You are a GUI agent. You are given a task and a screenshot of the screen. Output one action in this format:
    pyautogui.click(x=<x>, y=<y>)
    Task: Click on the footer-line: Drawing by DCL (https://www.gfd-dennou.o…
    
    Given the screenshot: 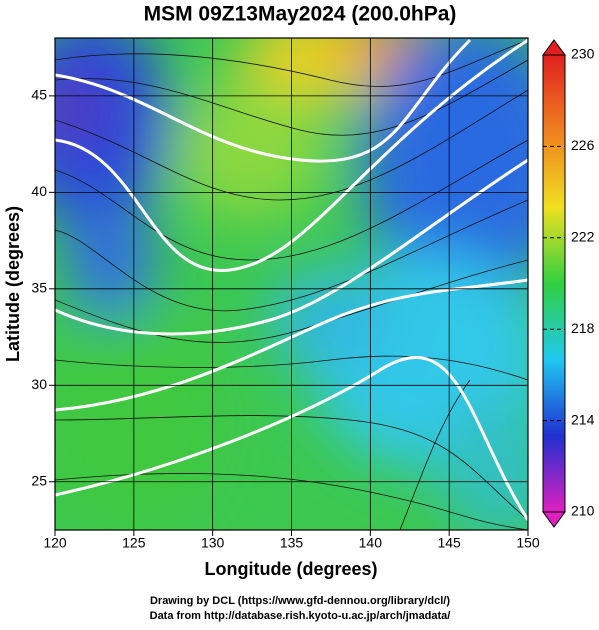 What is the action you would take?
    pyautogui.click(x=300, y=601)
    